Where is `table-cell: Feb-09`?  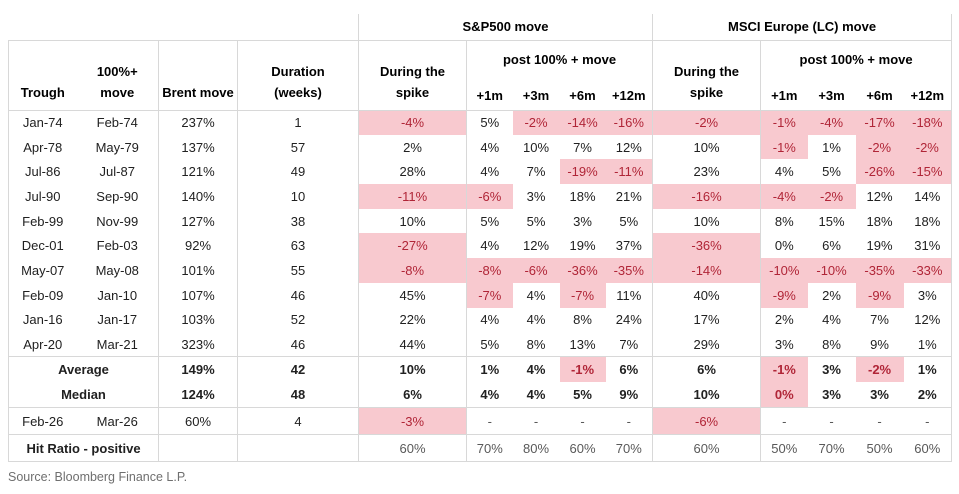
table-cell: Feb-09 is located at coordinates (42, 295).